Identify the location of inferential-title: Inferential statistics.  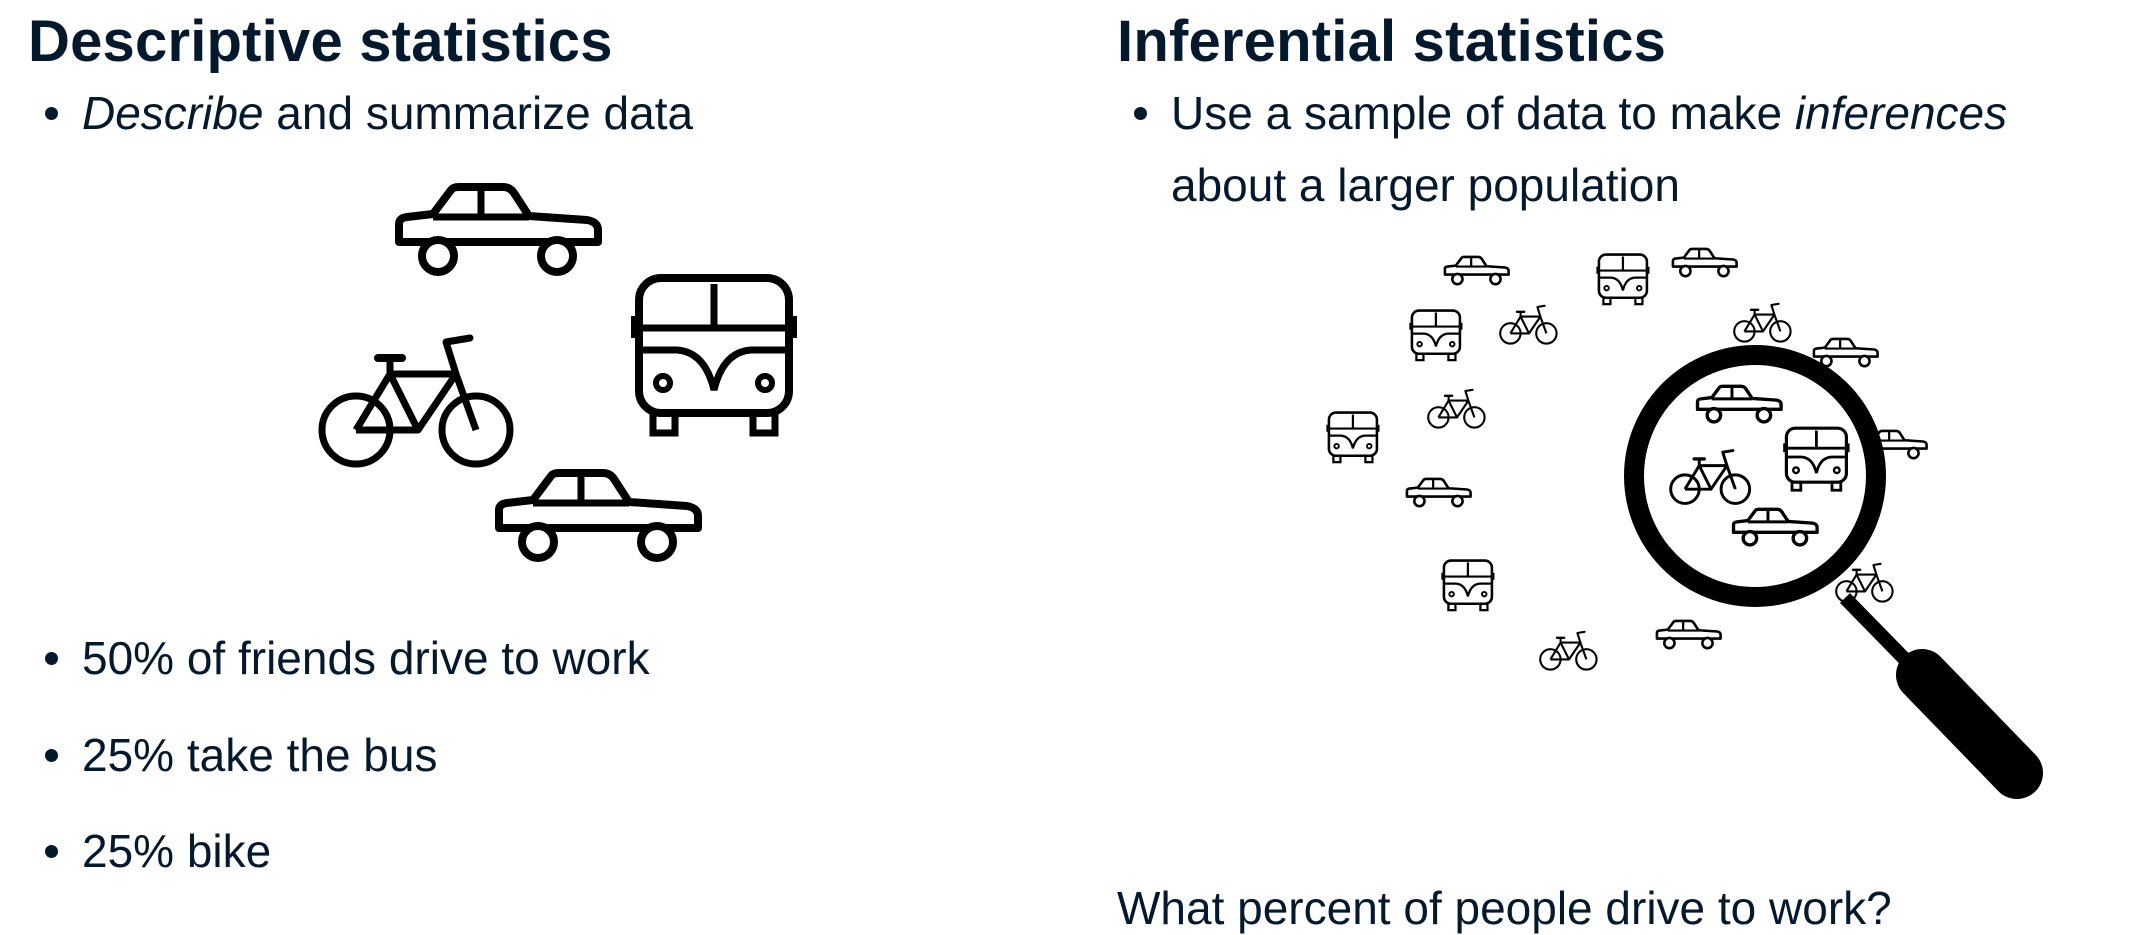
(1392, 41).